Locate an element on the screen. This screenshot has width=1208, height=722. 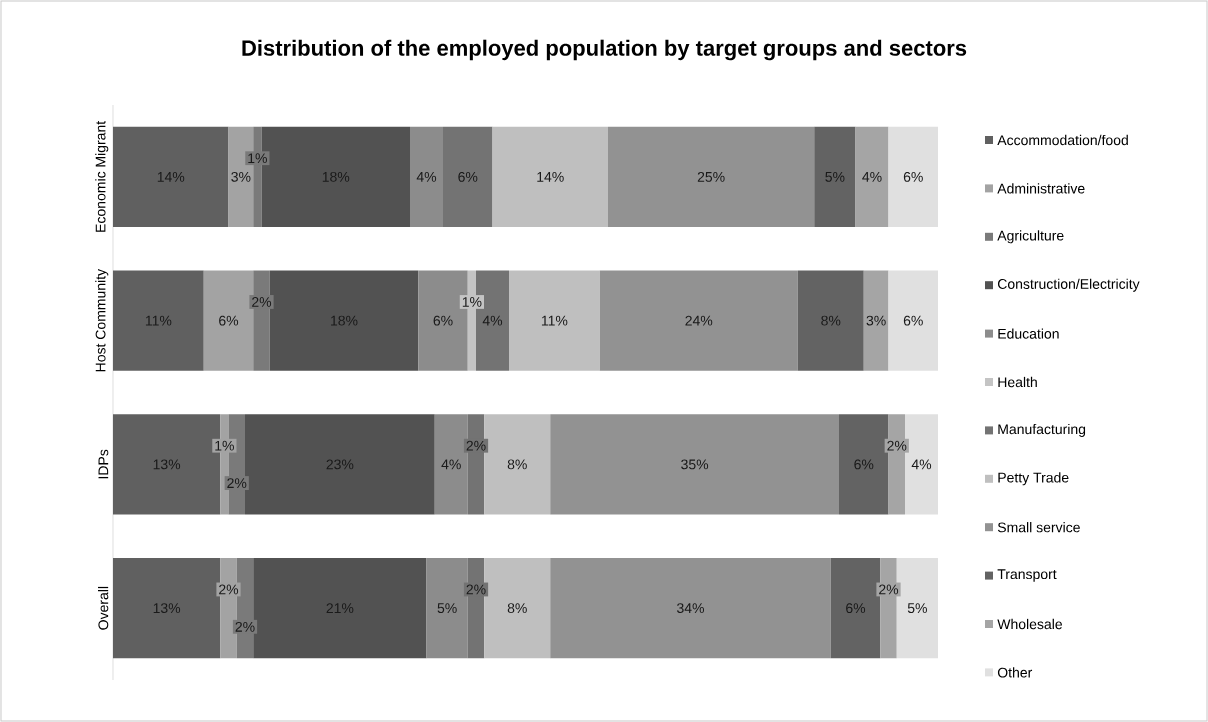
data-label: 34% is located at coordinates (690, 608).